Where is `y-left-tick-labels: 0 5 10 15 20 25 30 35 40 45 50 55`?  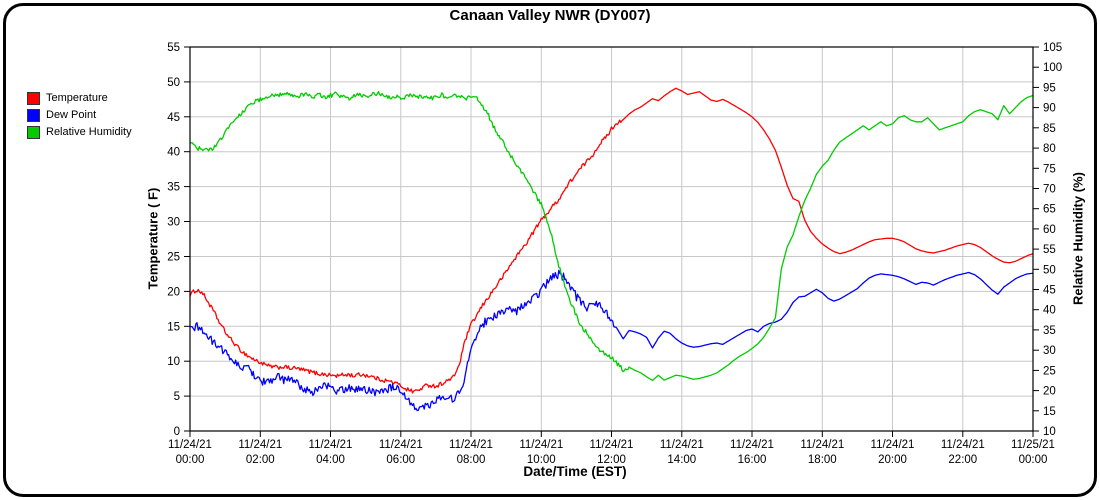
y-left-tick-labels: 0 5 10 15 20 25 30 35 40 45 50 55 is located at coordinates (173, 240).